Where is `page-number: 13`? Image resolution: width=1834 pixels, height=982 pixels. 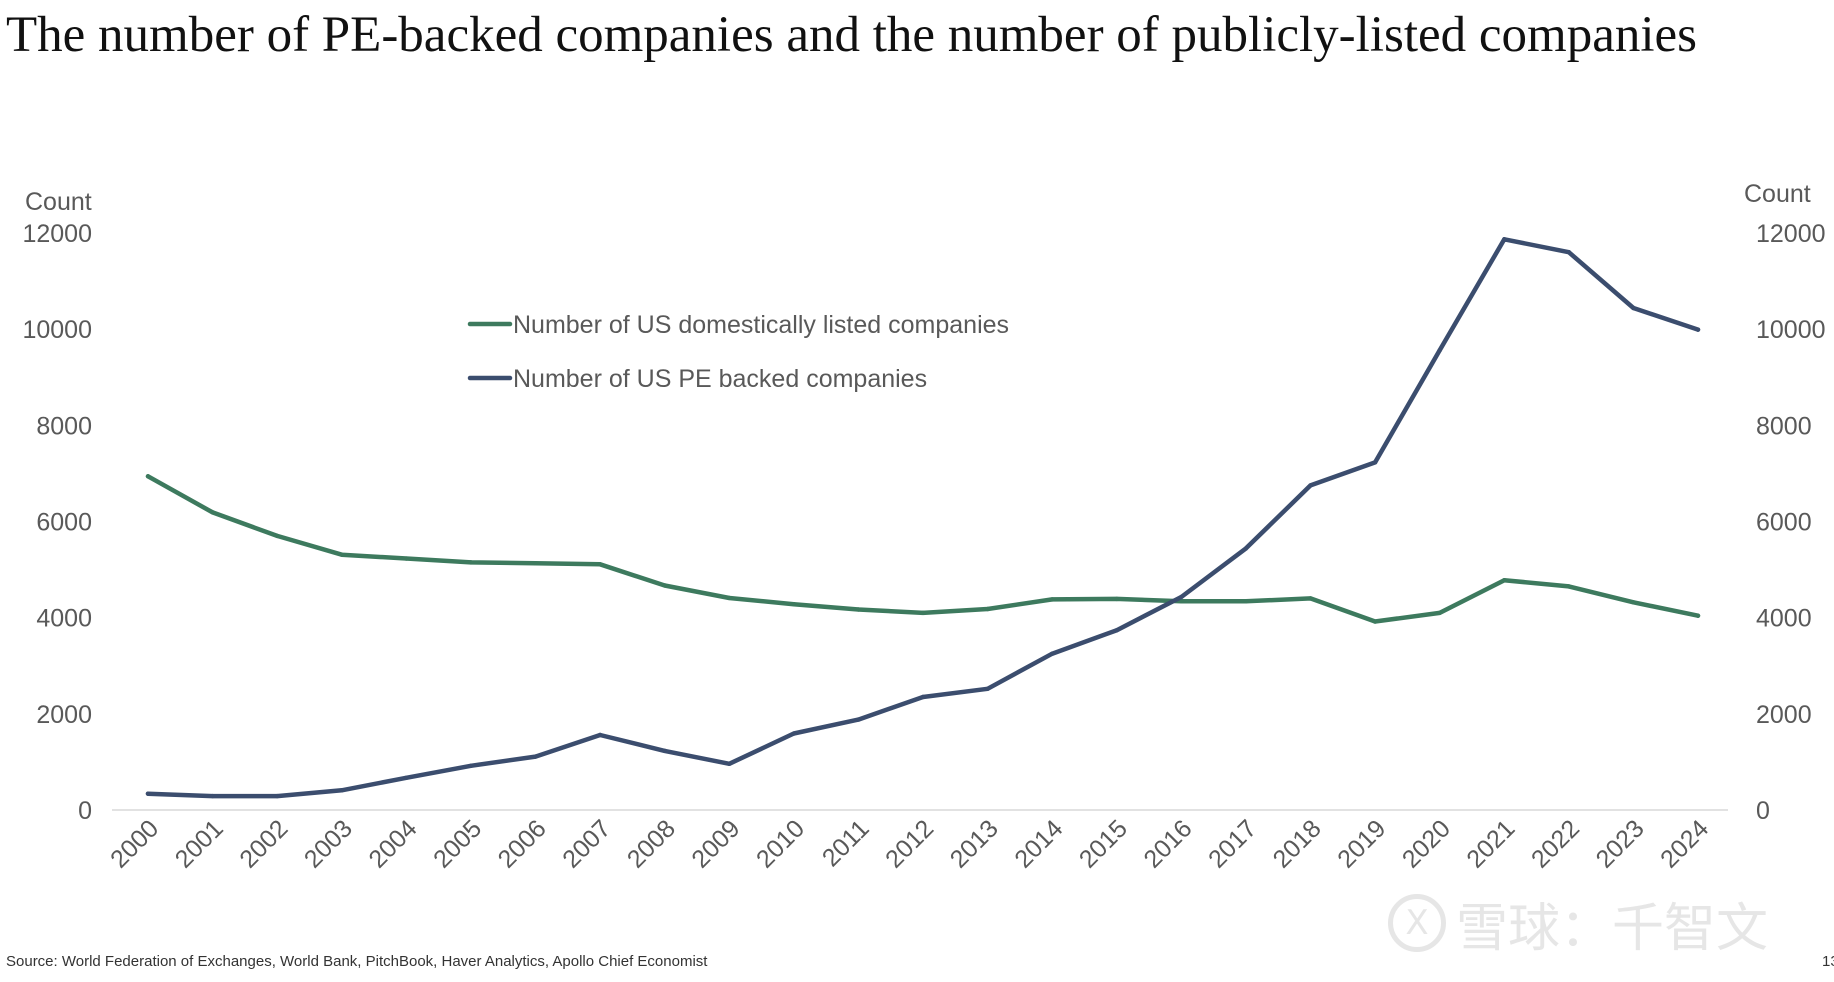 page-number: 13 is located at coordinates (1828, 961).